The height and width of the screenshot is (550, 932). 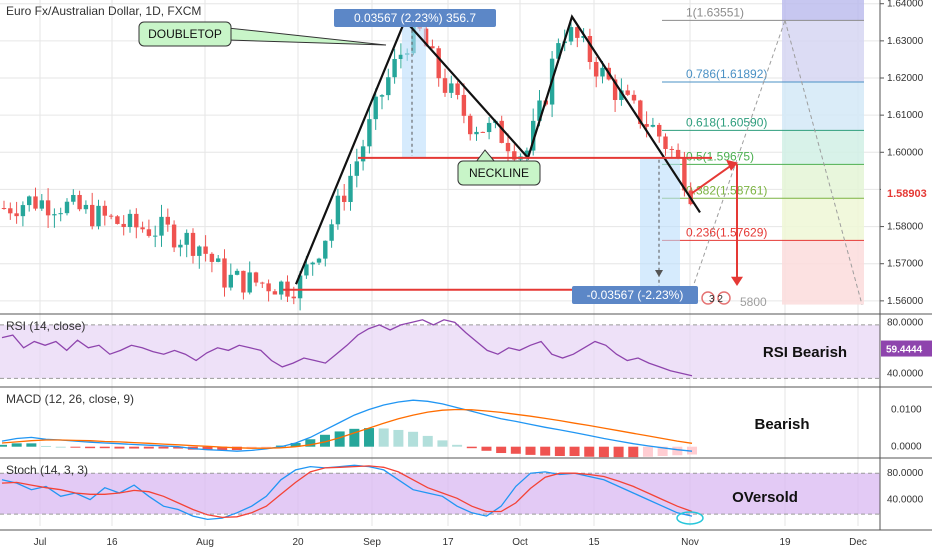 What do you see at coordinates (448, 542) in the screenshot?
I see `time-tick-5: 17` at bounding box center [448, 542].